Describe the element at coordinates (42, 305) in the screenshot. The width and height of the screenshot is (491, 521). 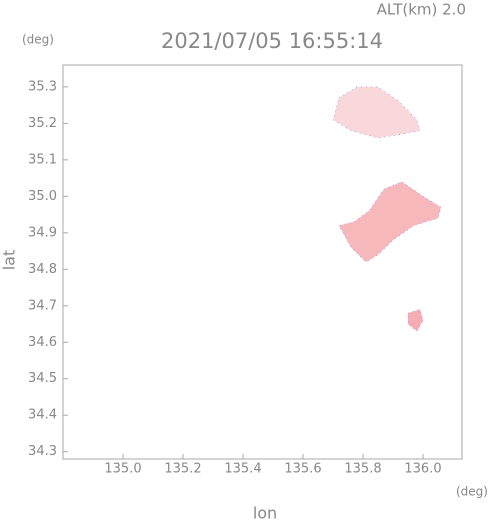
I see `y-tick-label: 34.7` at that location.